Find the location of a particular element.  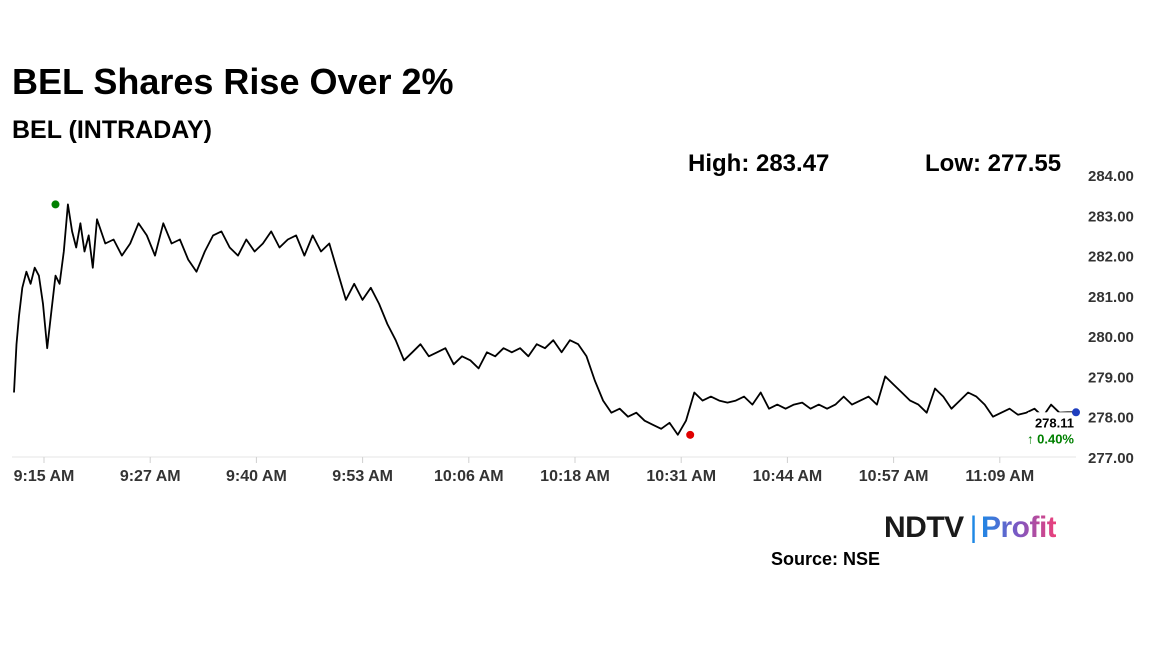

x-tick-label: 9:53 AM is located at coordinates (362, 476).